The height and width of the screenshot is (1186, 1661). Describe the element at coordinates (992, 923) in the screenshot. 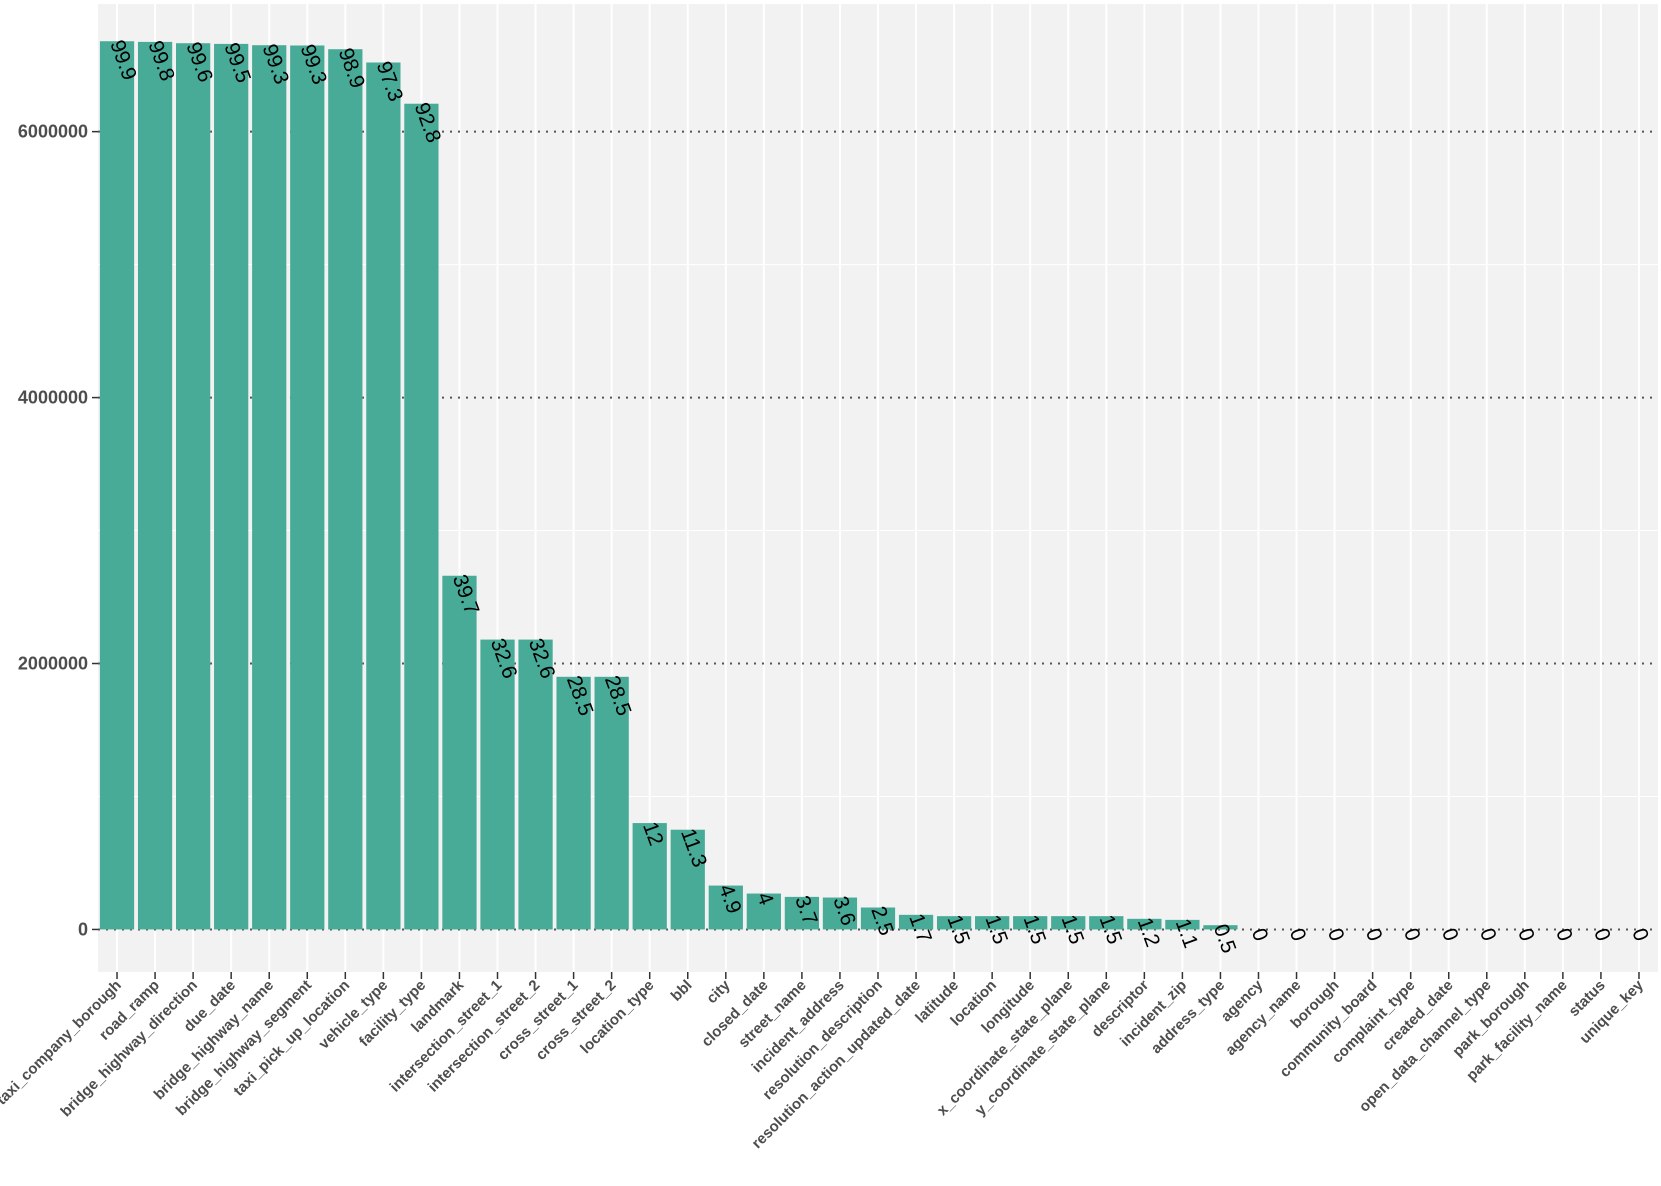

I see `bar-location` at that location.